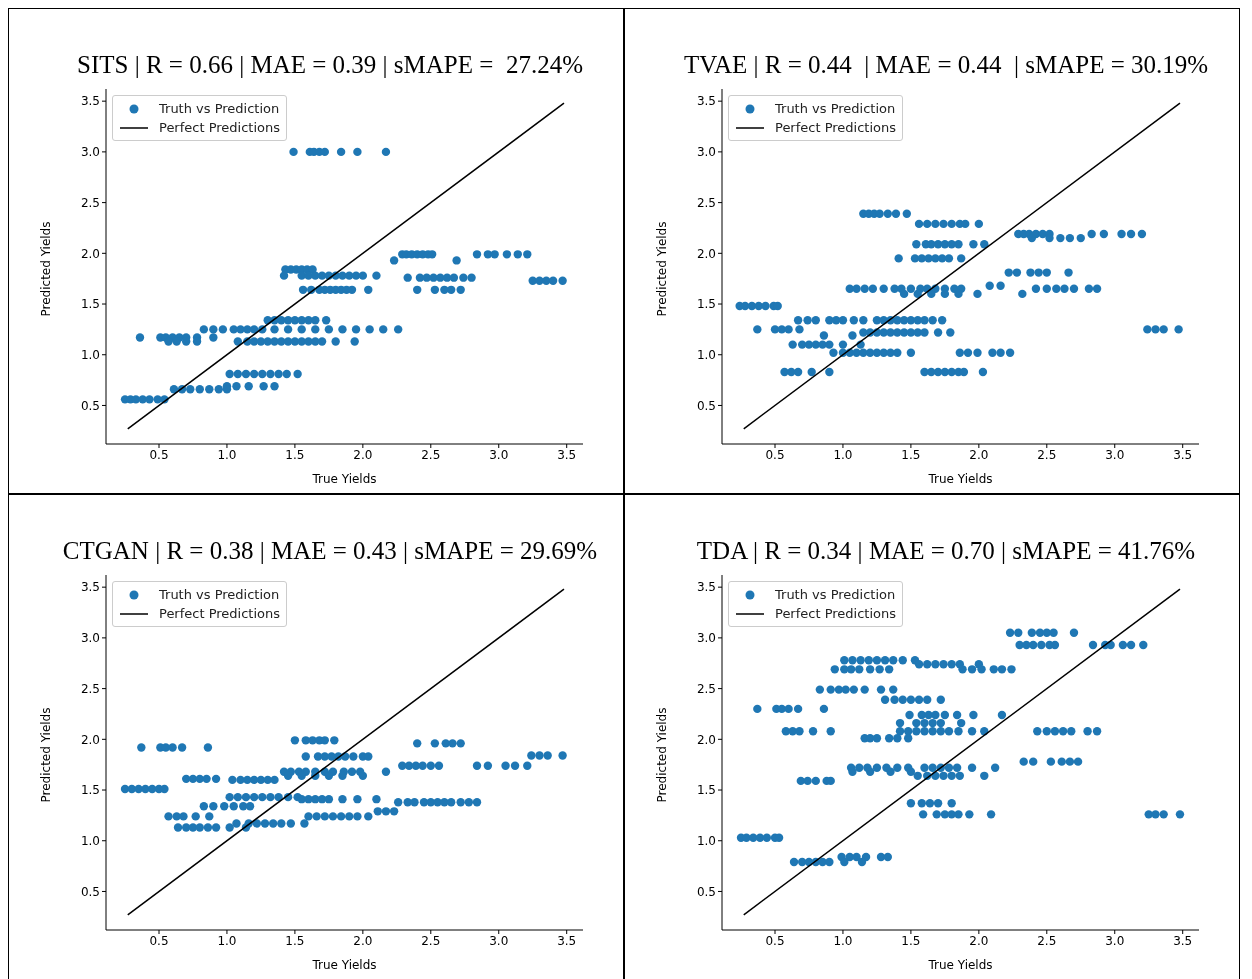 Image resolution: width=1252 pixels, height=979 pixels. I want to click on chart-title: SITS | R = 0.66 | MAE = 0.39 | sMAPE = 27.24%, so click(330, 65).